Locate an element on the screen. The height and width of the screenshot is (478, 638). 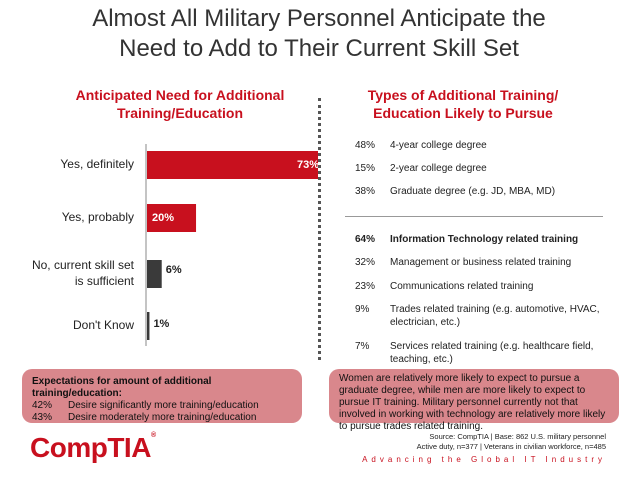
training-type-label: Communications related training is located at coordinates (462, 286).